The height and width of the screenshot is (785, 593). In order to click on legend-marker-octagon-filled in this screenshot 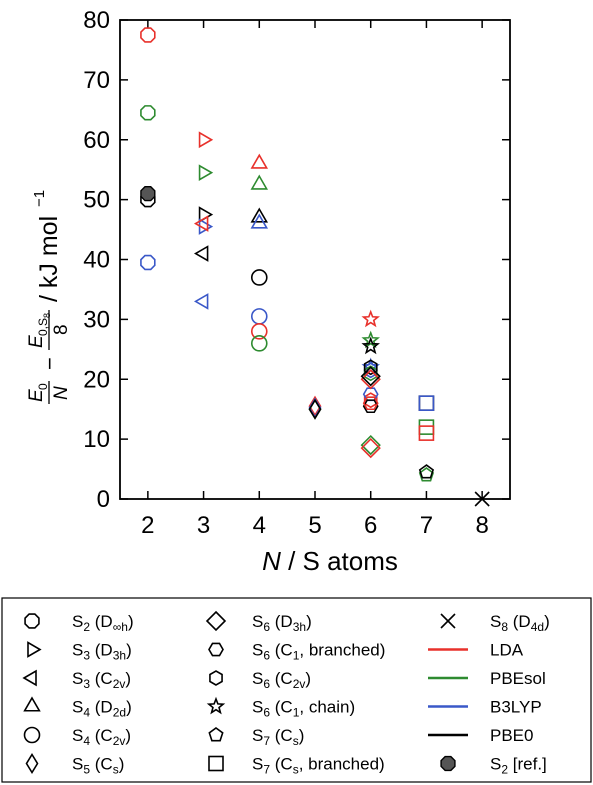, I will do `click(448, 763)`.